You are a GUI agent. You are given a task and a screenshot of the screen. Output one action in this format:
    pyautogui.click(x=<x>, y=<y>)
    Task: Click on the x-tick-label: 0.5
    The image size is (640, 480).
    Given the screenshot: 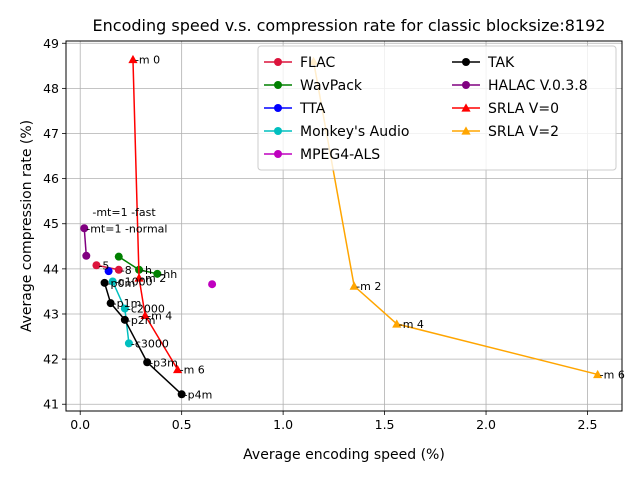 What is the action you would take?
    pyautogui.click(x=182, y=424)
    